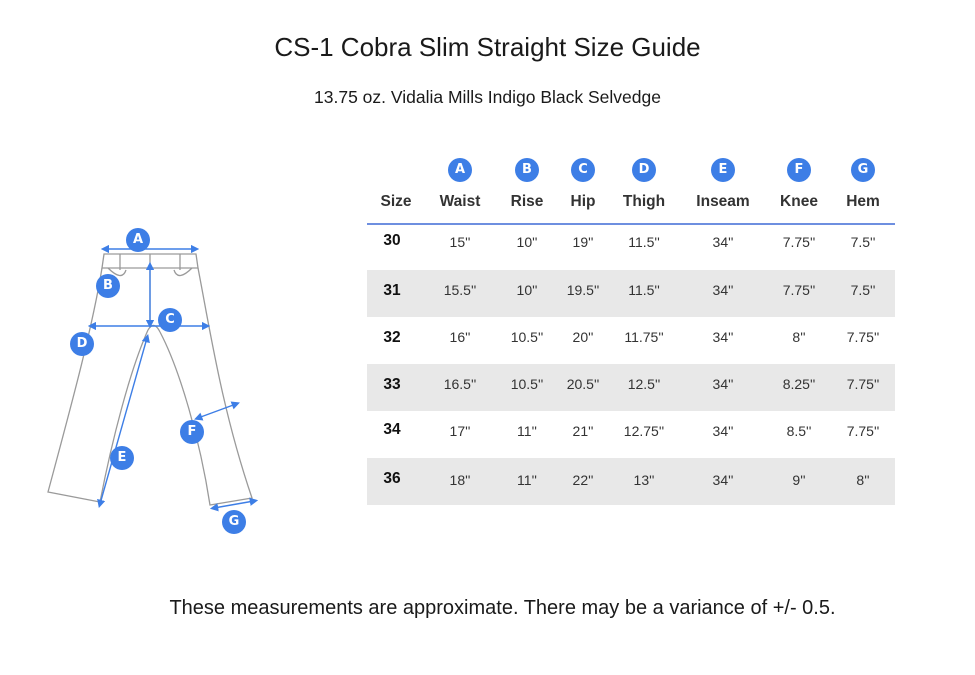  Describe the element at coordinates (82, 344) in the screenshot. I see `diagram-label-thigh: D` at that location.